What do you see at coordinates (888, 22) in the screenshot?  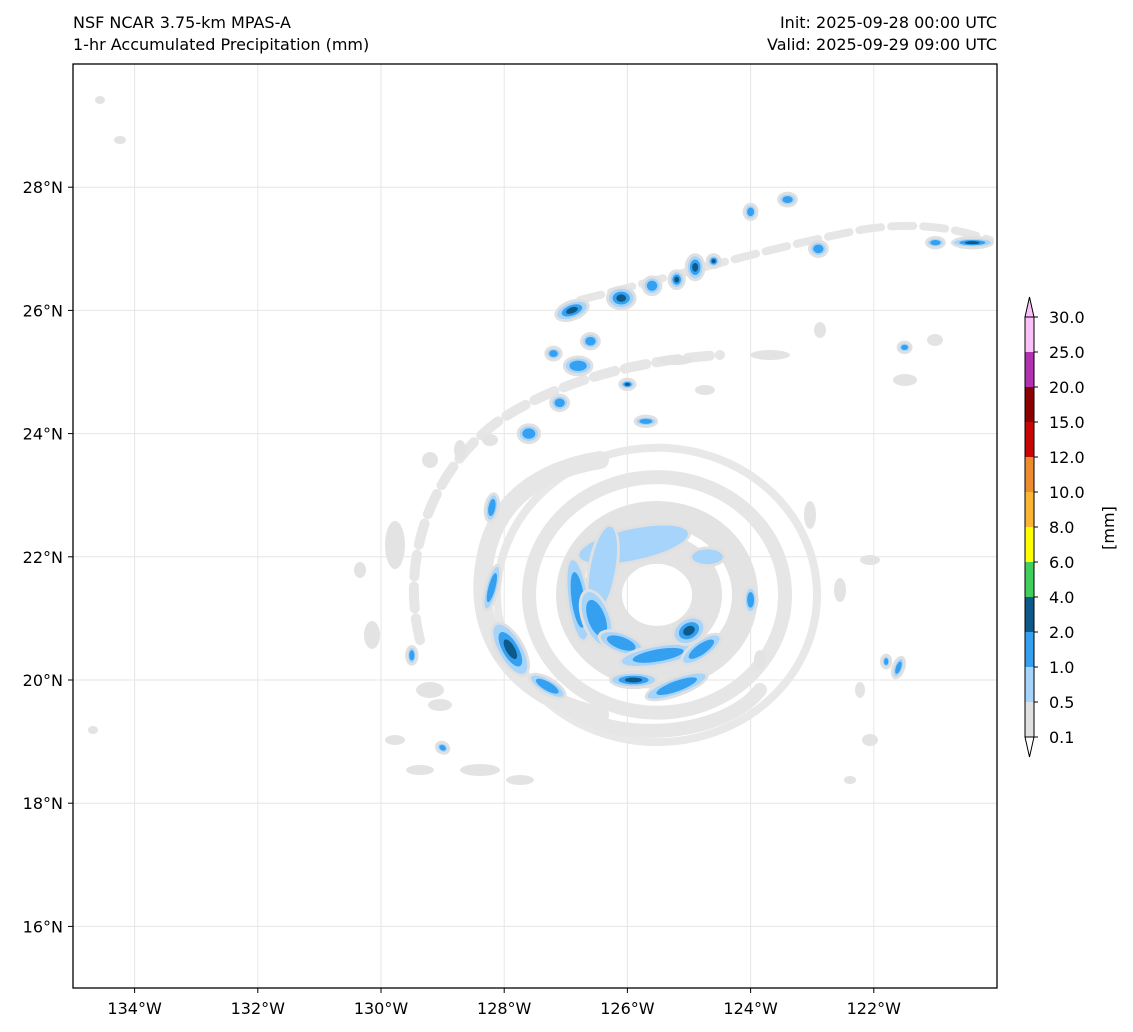 I see `init-time: Init: 2025-09-28 00:00 UTC` at bounding box center [888, 22].